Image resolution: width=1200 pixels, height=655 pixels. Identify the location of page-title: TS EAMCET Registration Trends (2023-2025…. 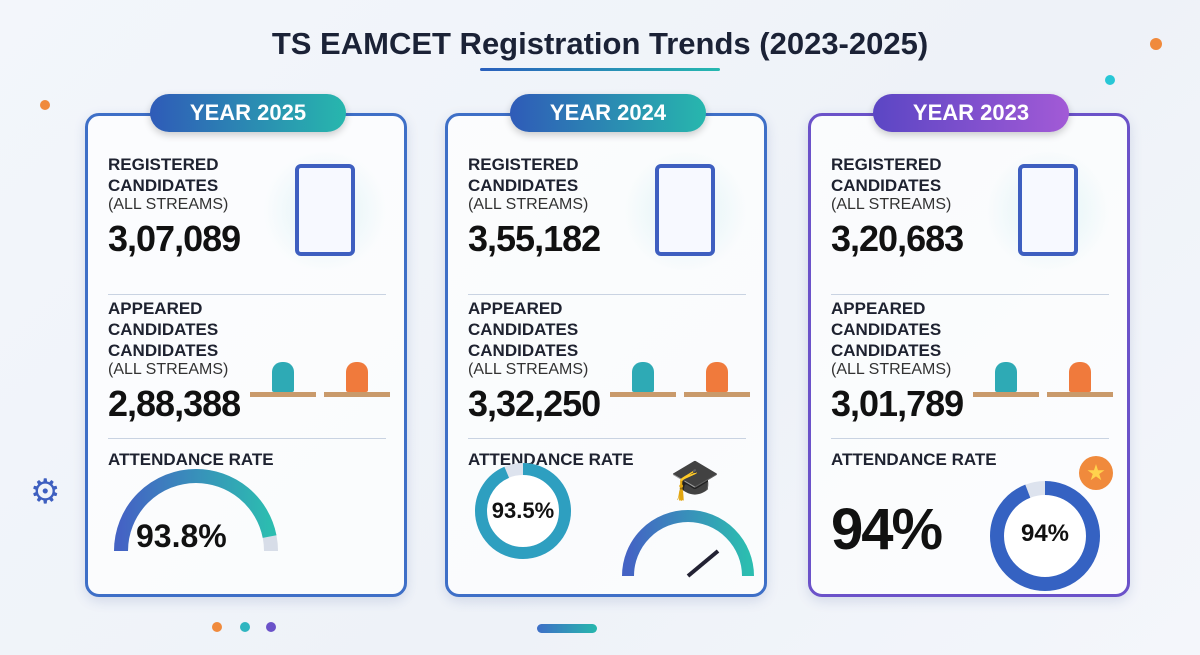
(600, 43).